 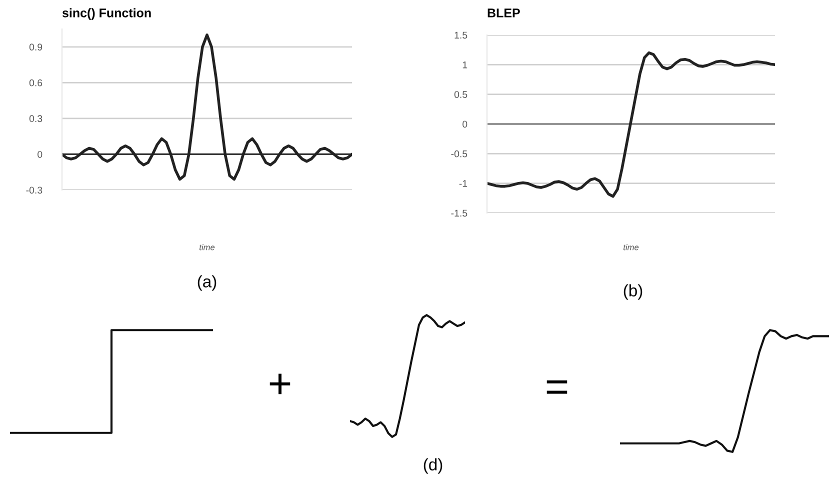 What do you see at coordinates (433, 466) in the screenshot?
I see `text: (d)` at bounding box center [433, 466].